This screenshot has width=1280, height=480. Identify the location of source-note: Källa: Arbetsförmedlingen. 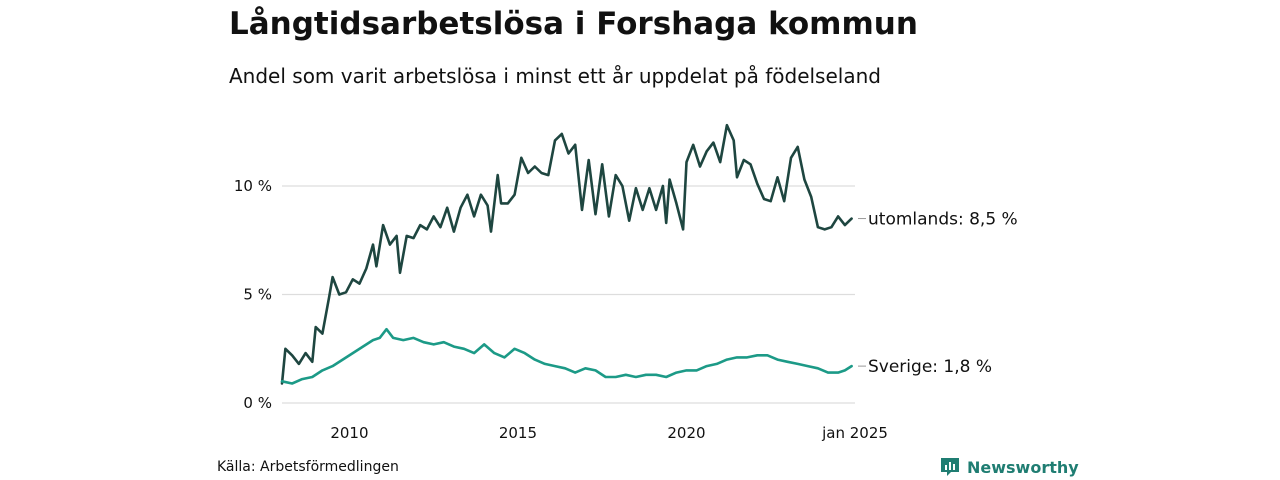
(308, 467).